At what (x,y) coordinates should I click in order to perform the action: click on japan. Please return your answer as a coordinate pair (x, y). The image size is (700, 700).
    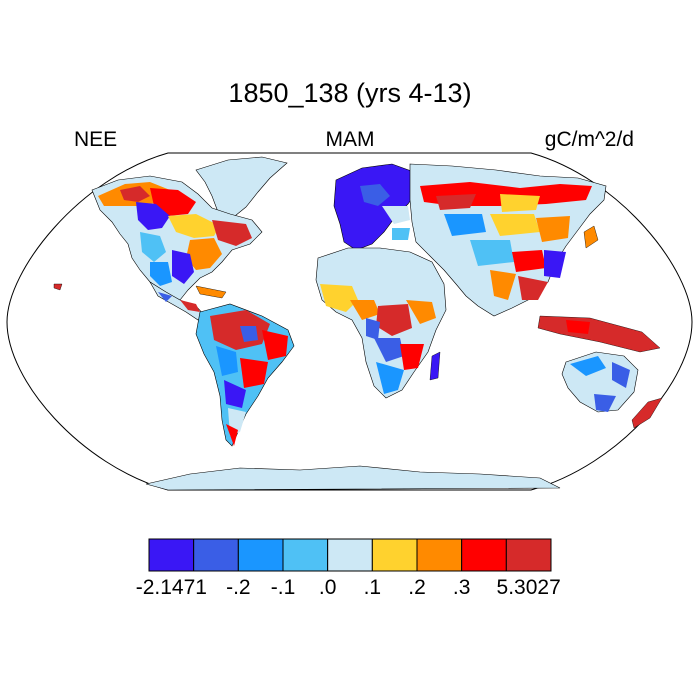
    Looking at the image, I should click on (591, 237).